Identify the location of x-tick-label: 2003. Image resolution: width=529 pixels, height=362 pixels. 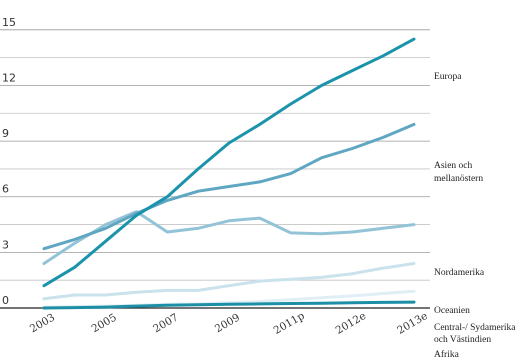
(42, 324).